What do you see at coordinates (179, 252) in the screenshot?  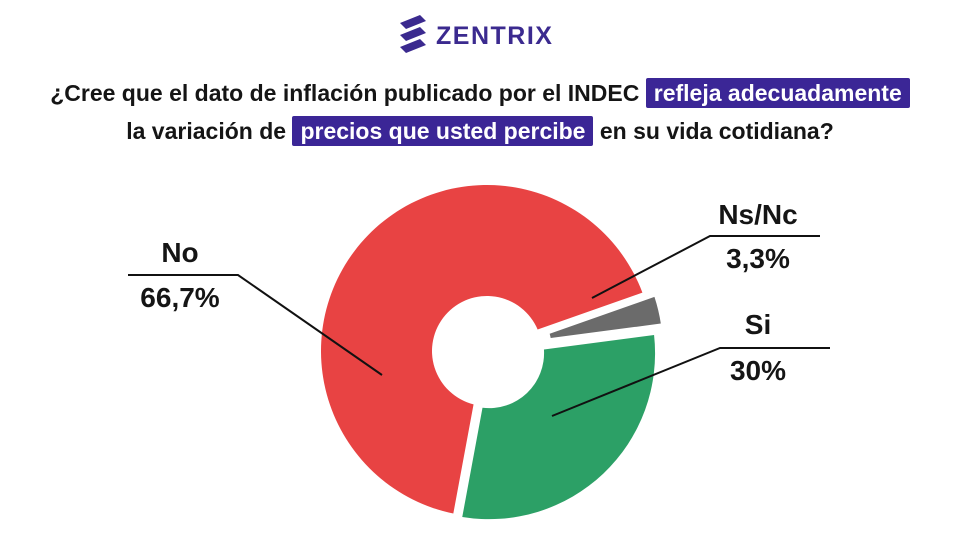 I see `slice-label-no: No` at bounding box center [179, 252].